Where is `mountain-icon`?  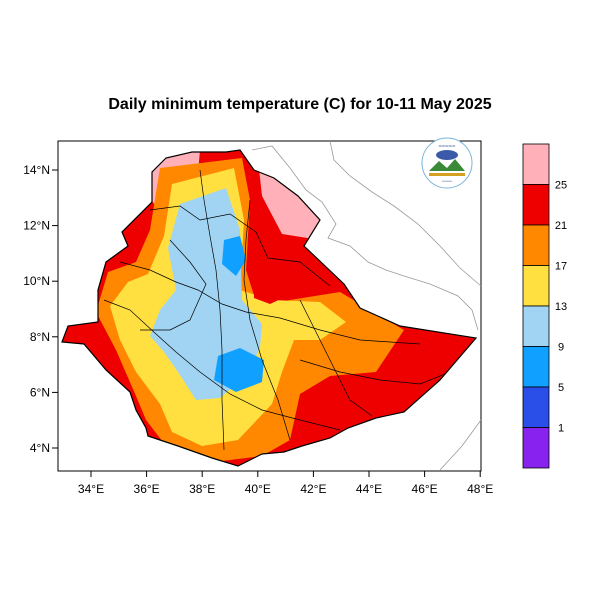
mountain-icon is located at coordinates (447, 165).